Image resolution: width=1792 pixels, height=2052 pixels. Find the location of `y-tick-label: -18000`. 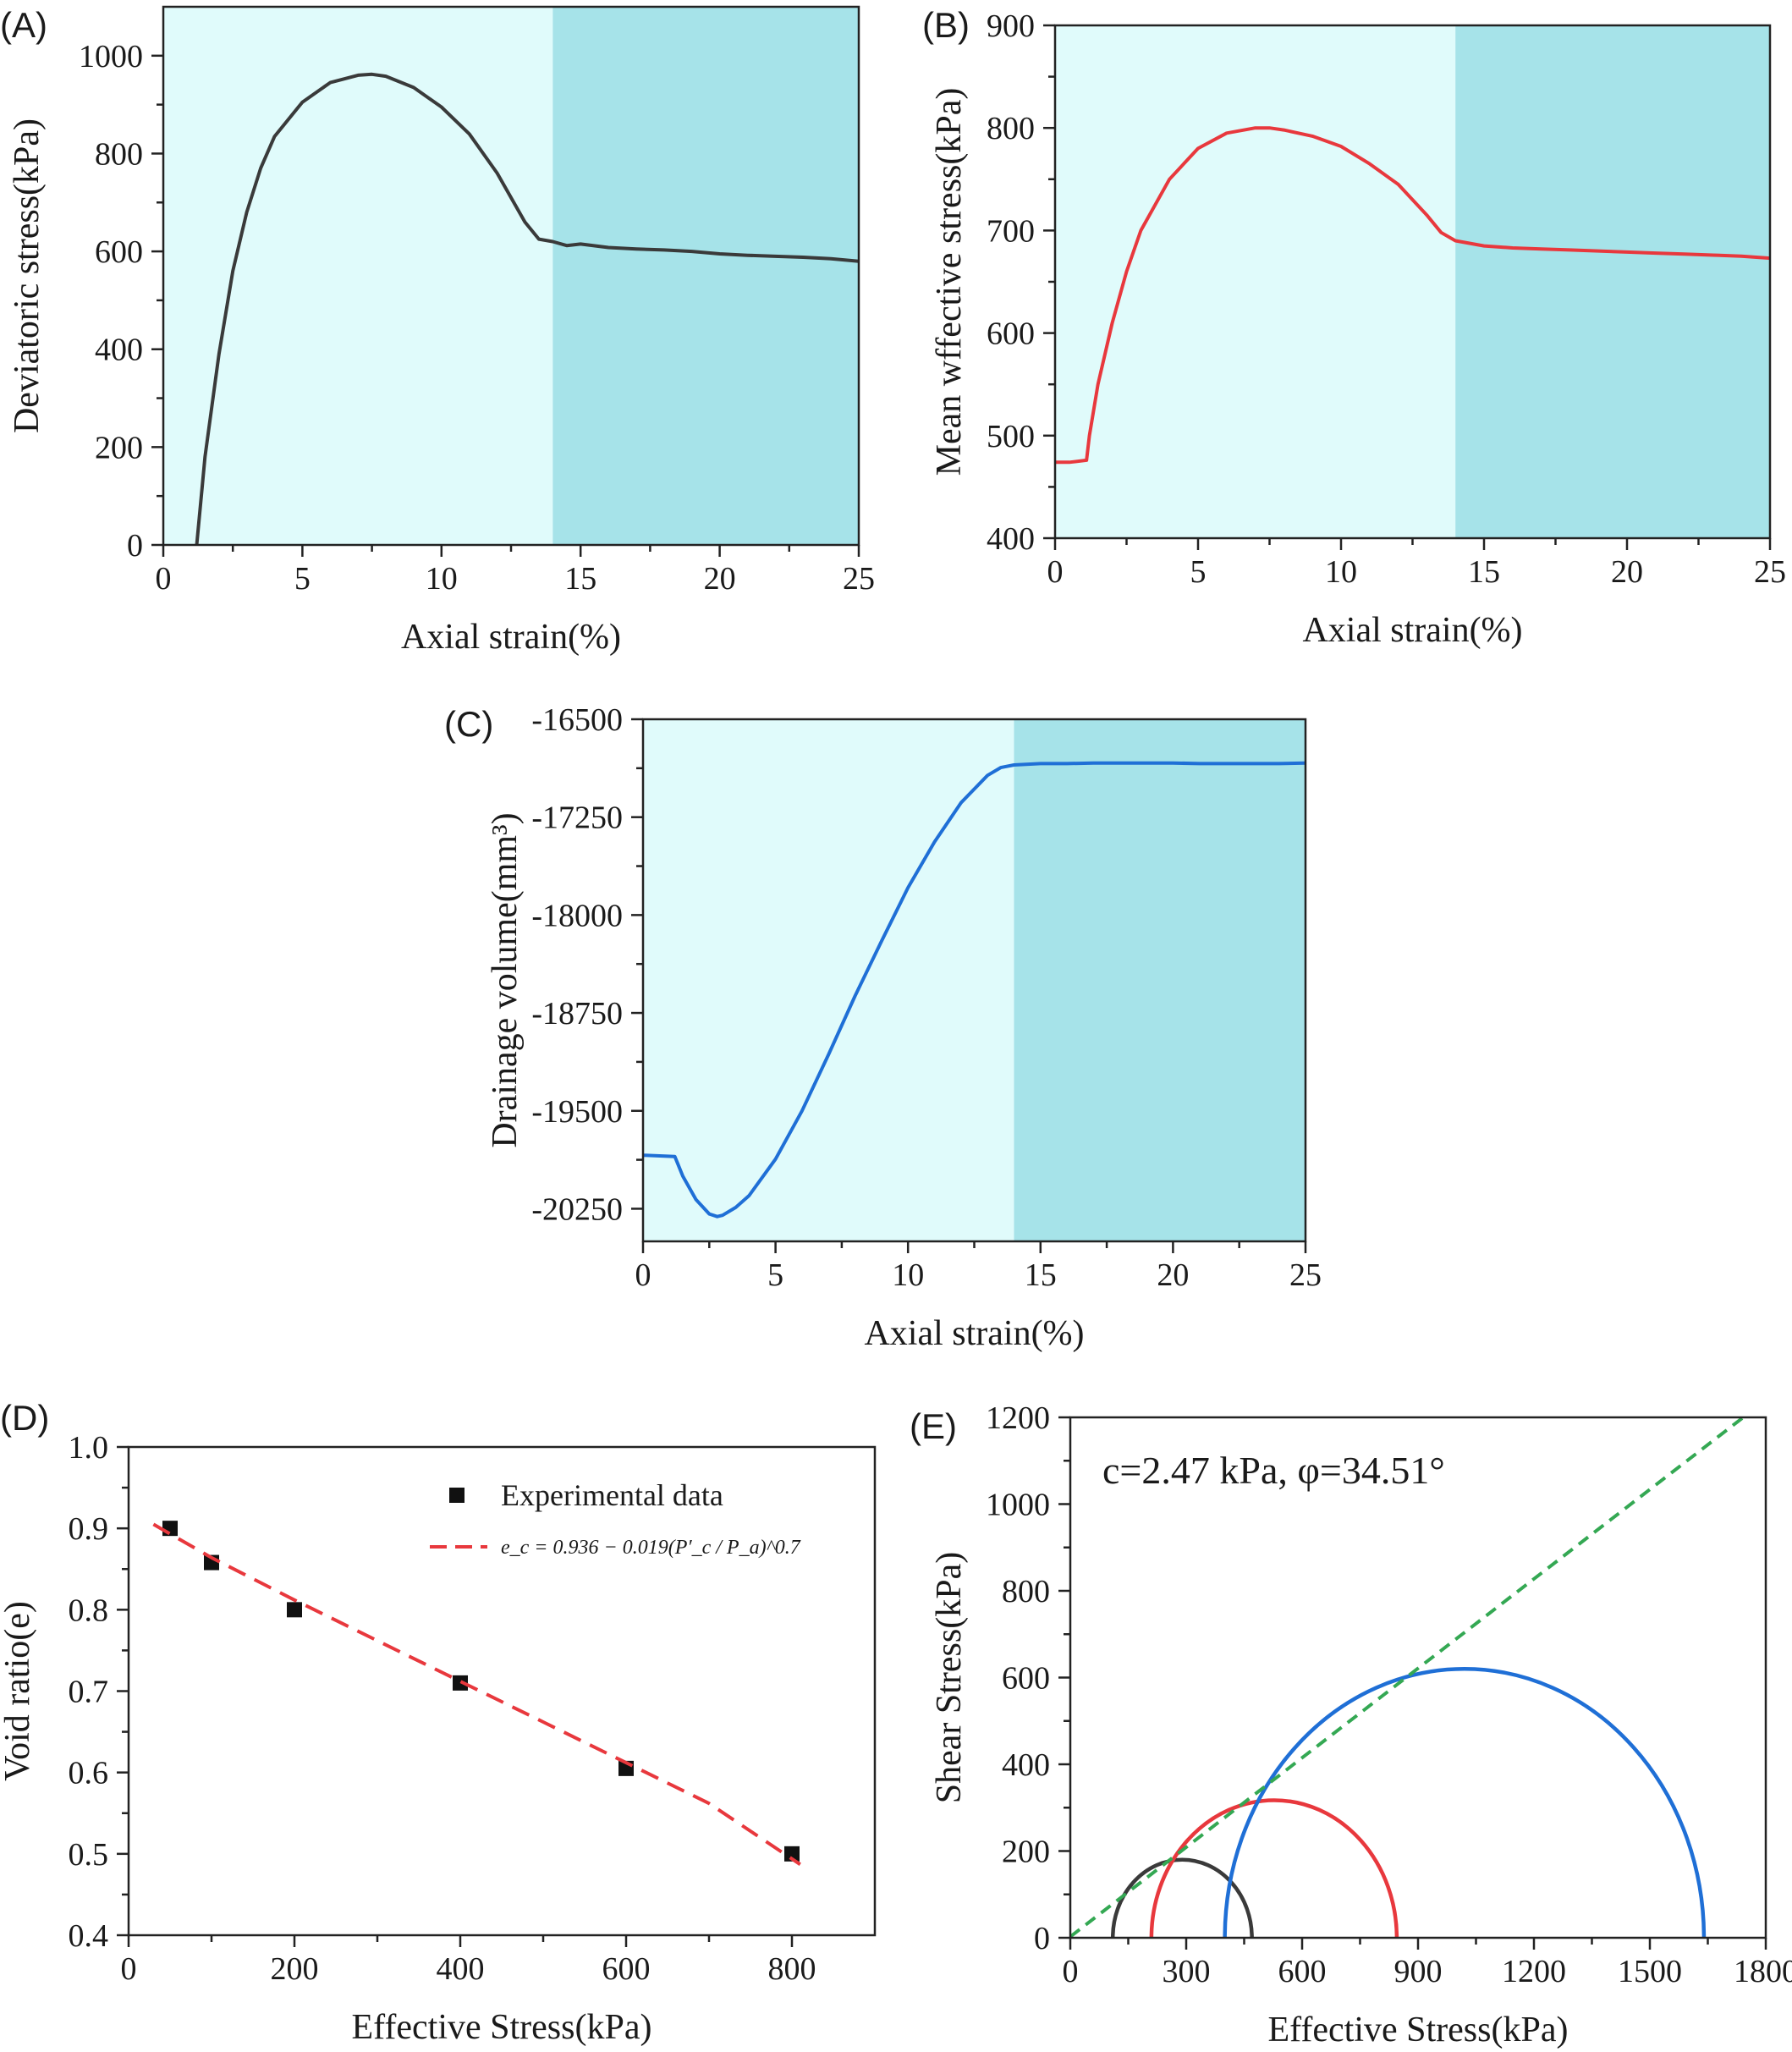

y-tick-label: -18000 is located at coordinates (577, 915).